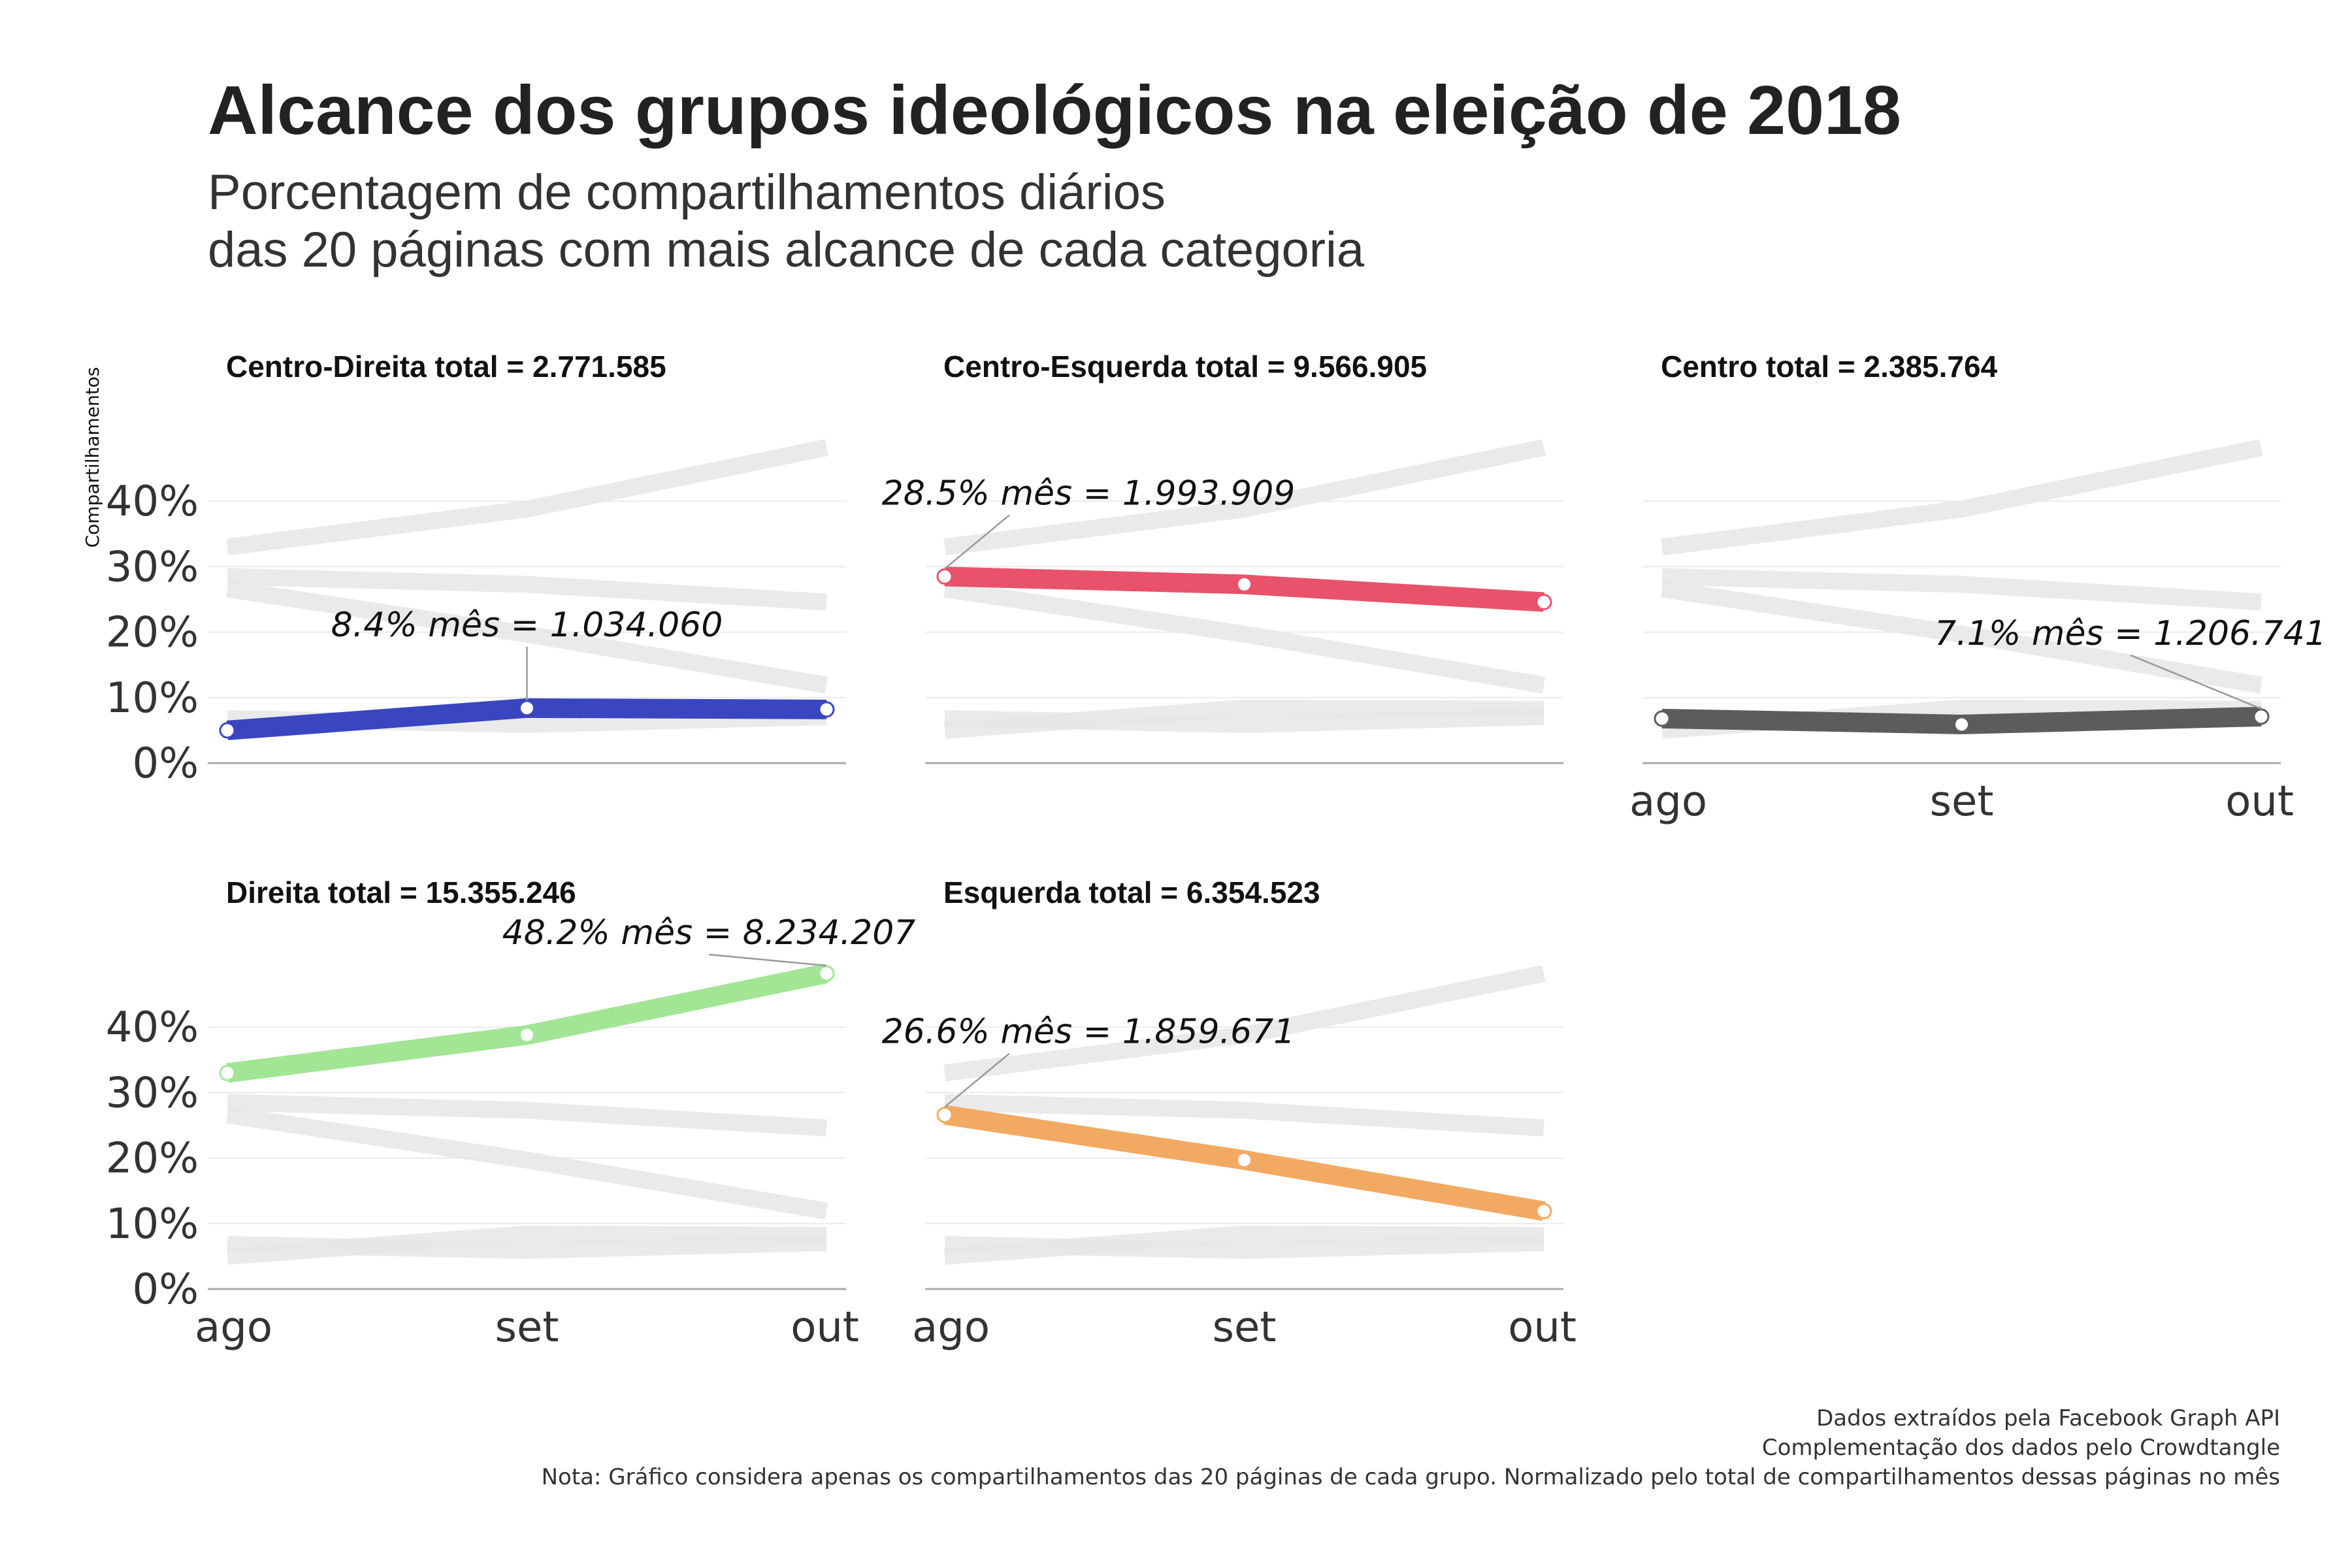  Describe the element at coordinates (446, 367) in the screenshot. I see `panel-title: Centro-Direita total = 2.771.585` at that location.